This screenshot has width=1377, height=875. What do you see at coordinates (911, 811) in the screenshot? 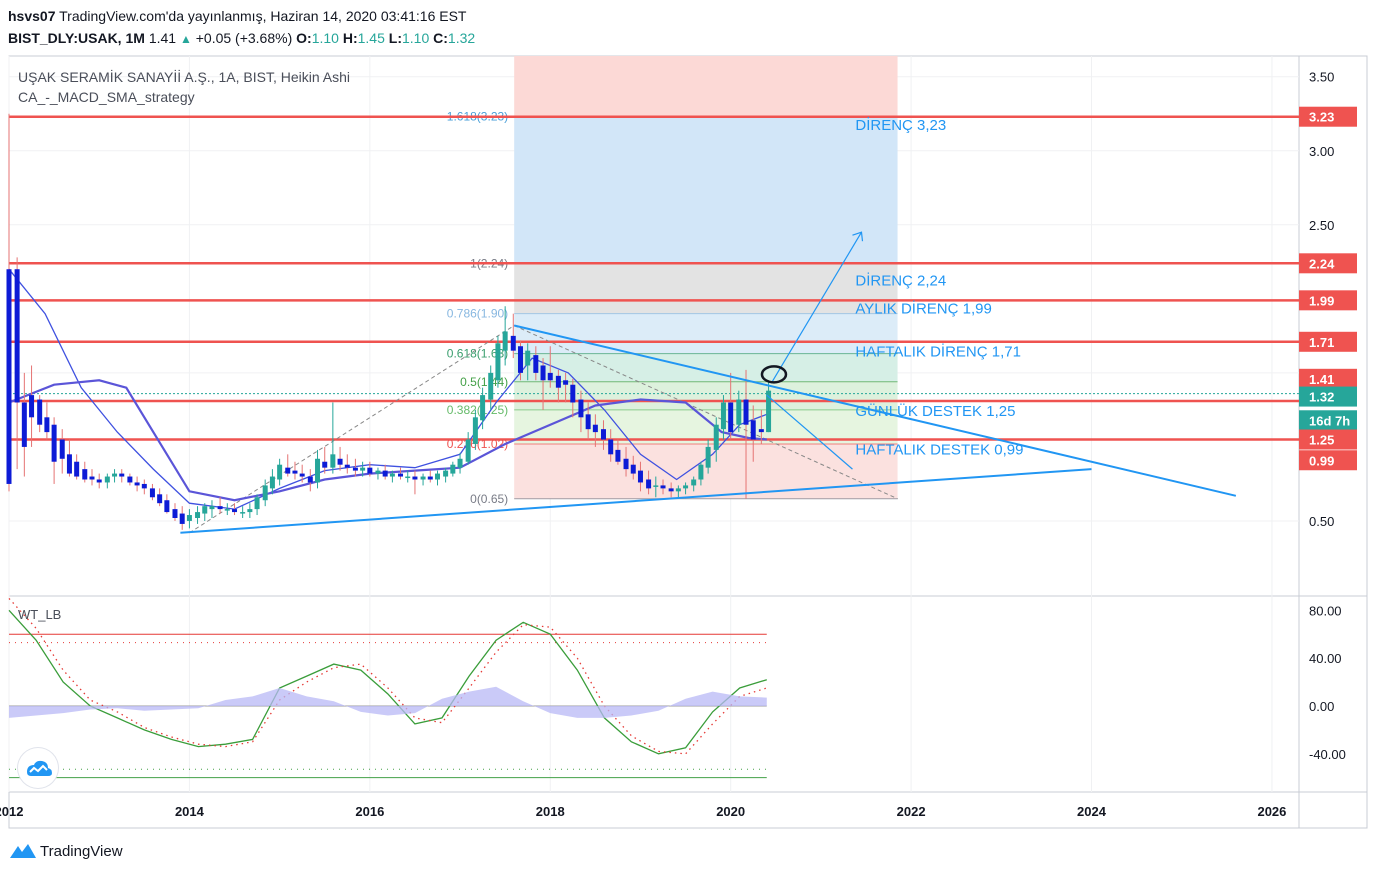
I see `time-tick-label: 2022` at bounding box center [911, 811].